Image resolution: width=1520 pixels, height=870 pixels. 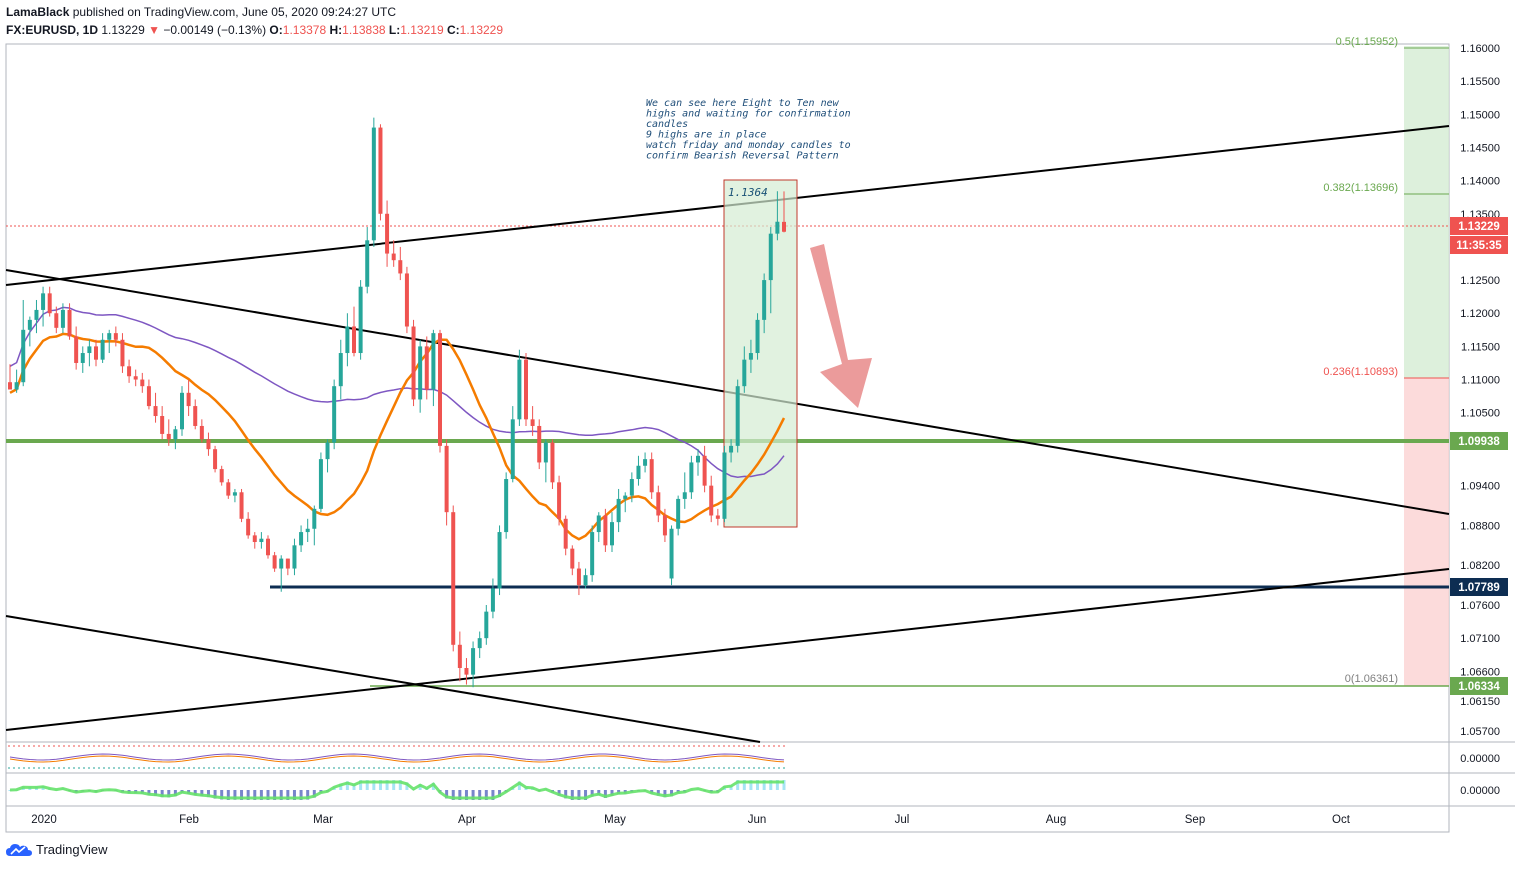 What do you see at coordinates (38, 12) in the screenshot?
I see `publisher-name: LamaBlack` at bounding box center [38, 12].